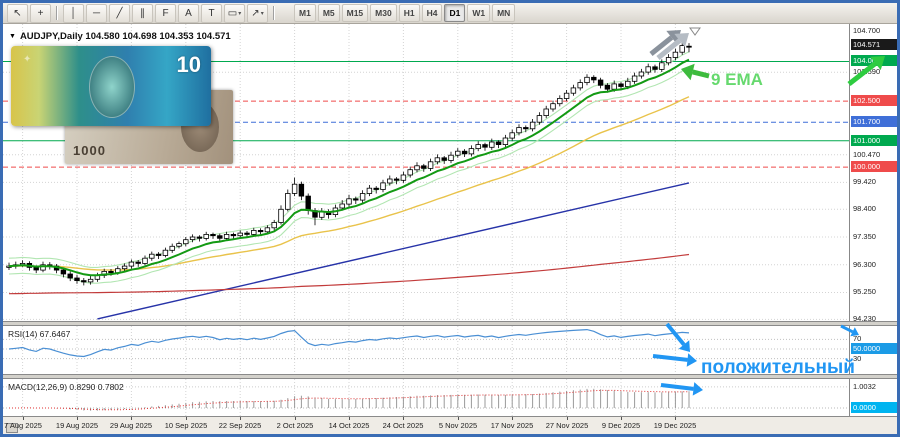 Image resolution: width=900 pixels, height=437 pixels. I want to click on timeframe-h1: H1, so click(409, 13).